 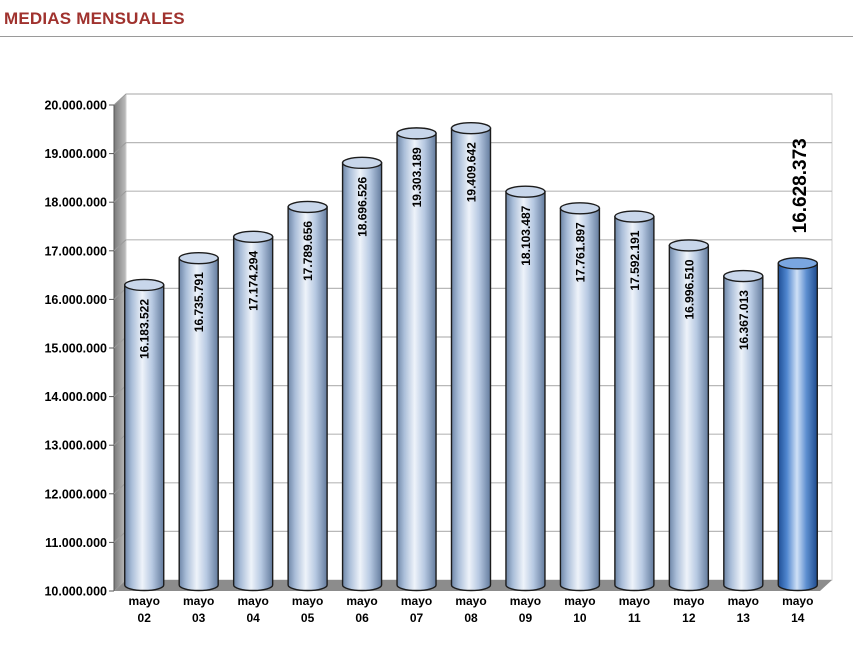 What do you see at coordinates (145, 618) in the screenshot?
I see `x-tick-label: 02` at bounding box center [145, 618].